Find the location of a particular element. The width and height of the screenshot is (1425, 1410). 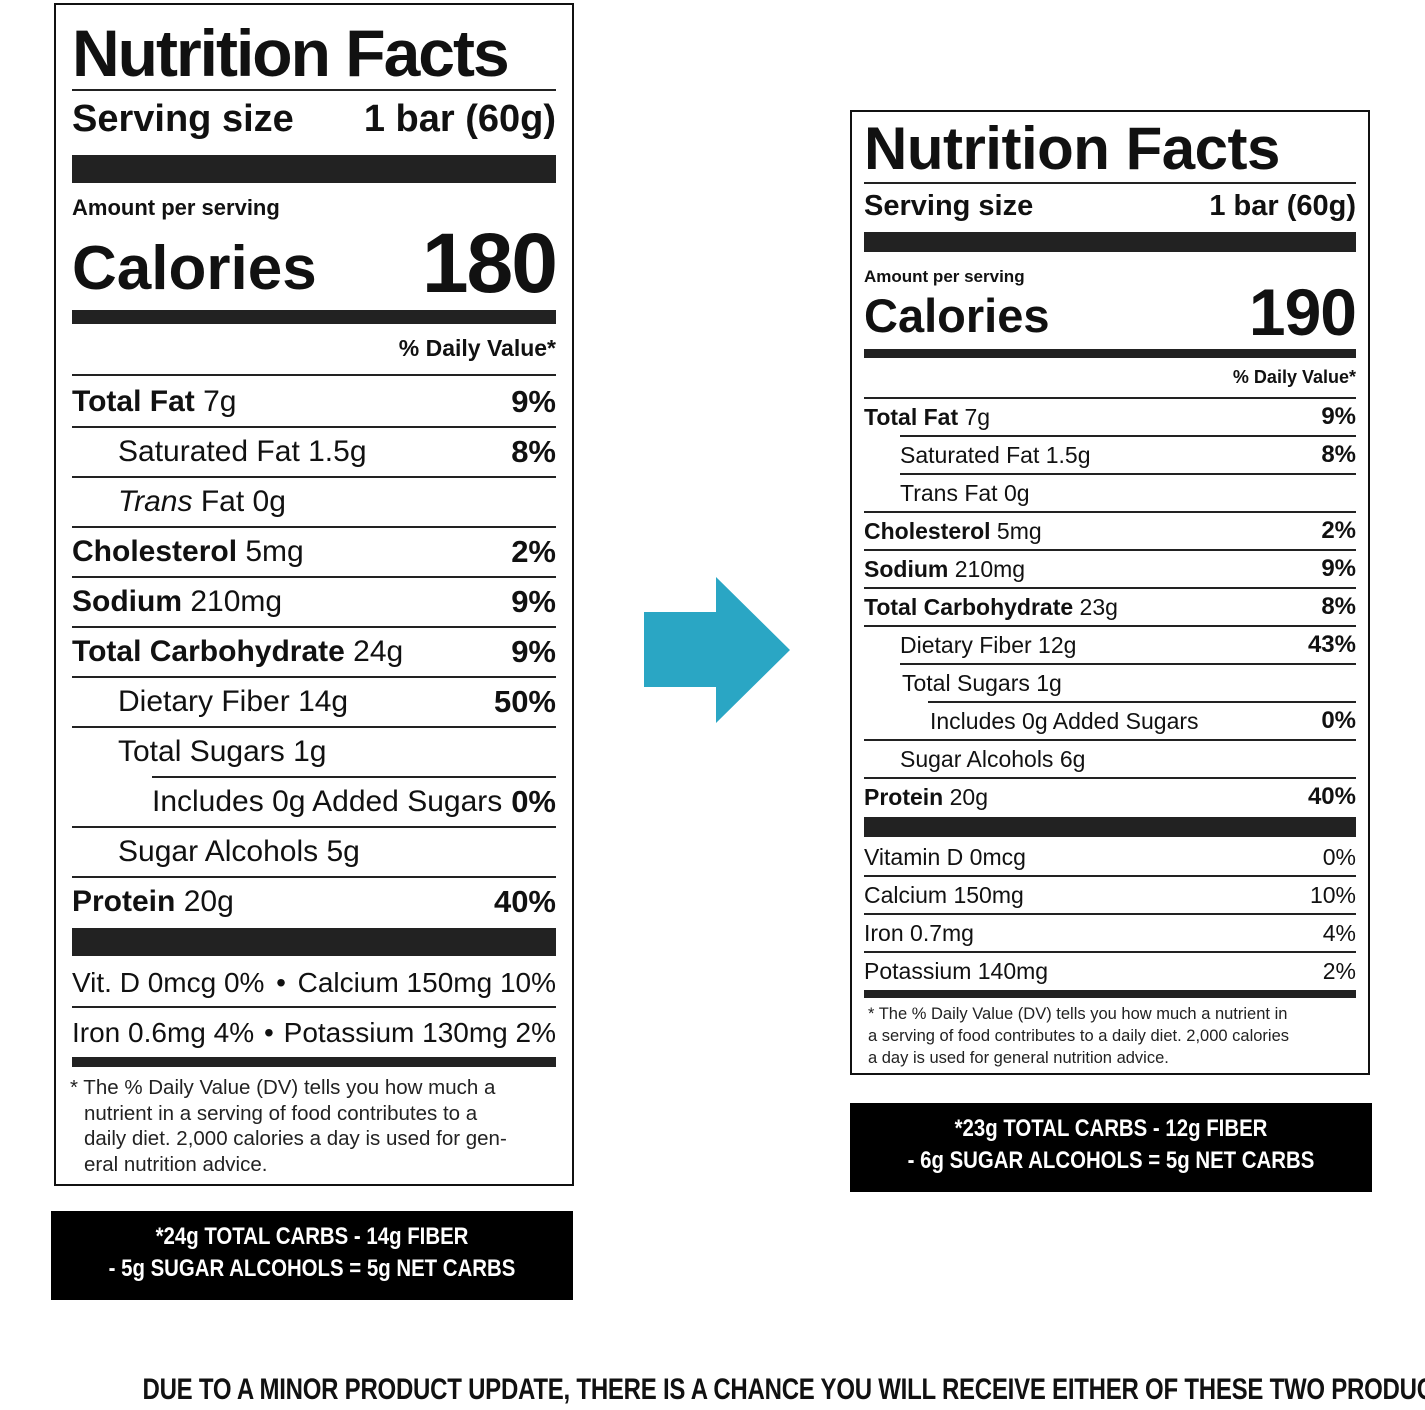

nutrient-name: Protein is located at coordinates (124, 901).